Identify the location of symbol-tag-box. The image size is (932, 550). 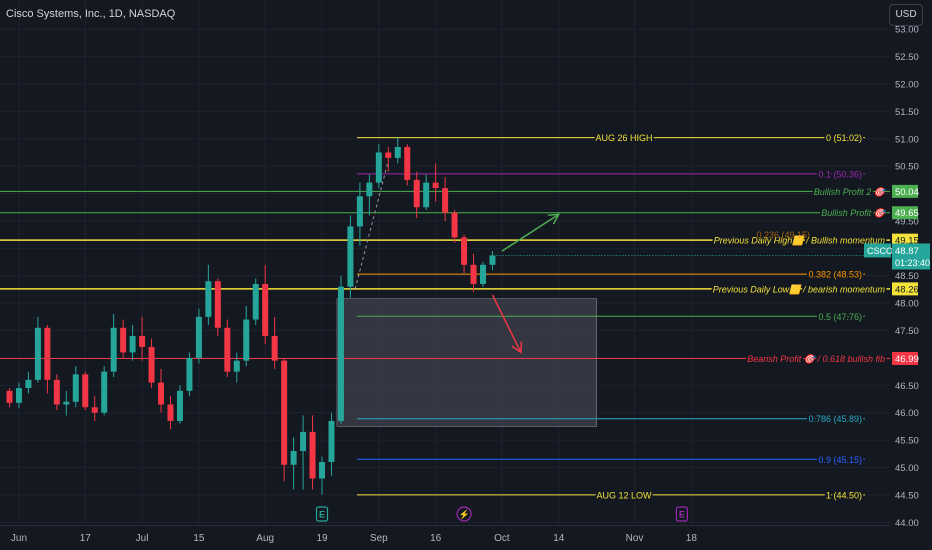
(877, 250).